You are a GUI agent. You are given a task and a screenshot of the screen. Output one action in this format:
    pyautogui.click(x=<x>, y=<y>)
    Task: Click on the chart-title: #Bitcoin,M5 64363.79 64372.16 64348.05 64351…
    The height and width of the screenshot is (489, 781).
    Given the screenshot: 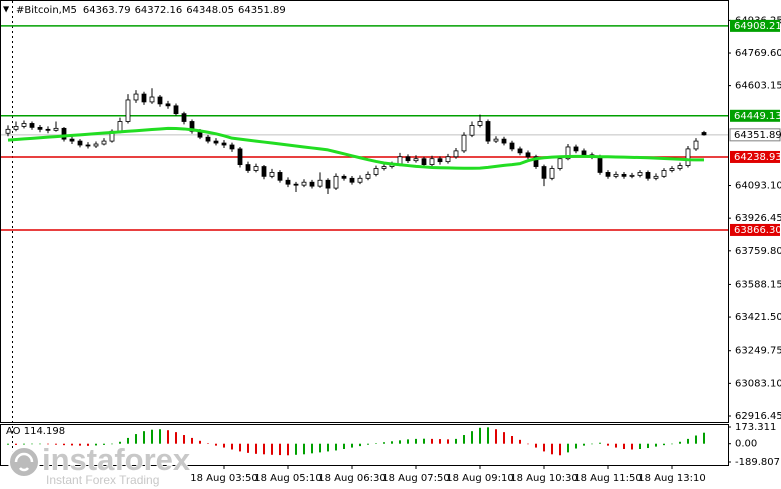 What is the action you would take?
    pyautogui.click(x=151, y=10)
    